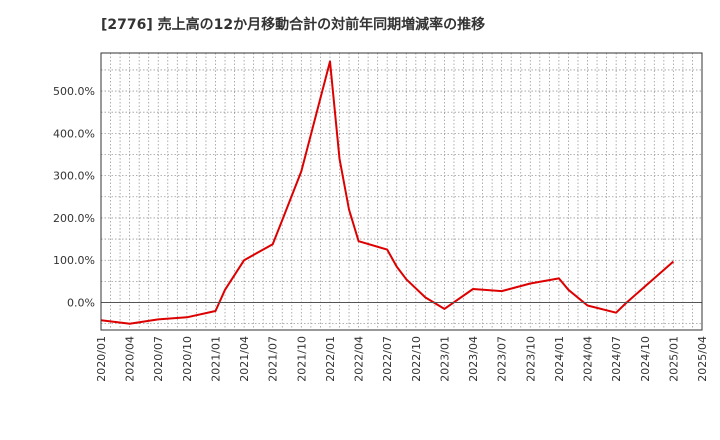  What do you see at coordinates (273, 359) in the screenshot?
I see `x-tick-label: 2021/07` at bounding box center [273, 359].